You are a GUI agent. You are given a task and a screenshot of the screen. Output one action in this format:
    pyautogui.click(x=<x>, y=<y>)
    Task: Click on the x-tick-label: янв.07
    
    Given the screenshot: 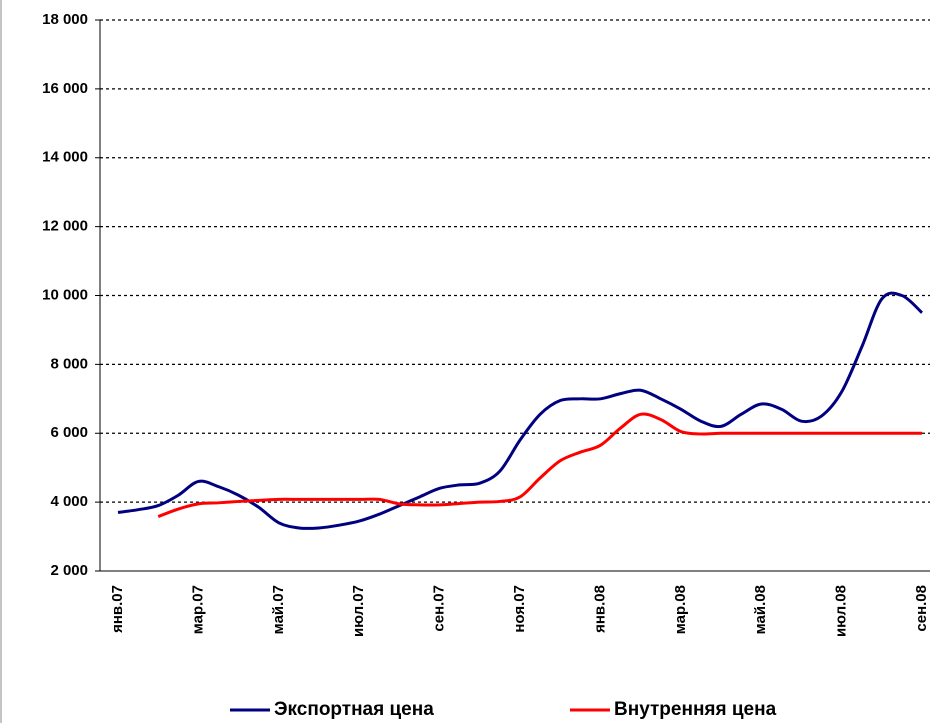 What is the action you would take?
    pyautogui.click(x=117, y=609)
    